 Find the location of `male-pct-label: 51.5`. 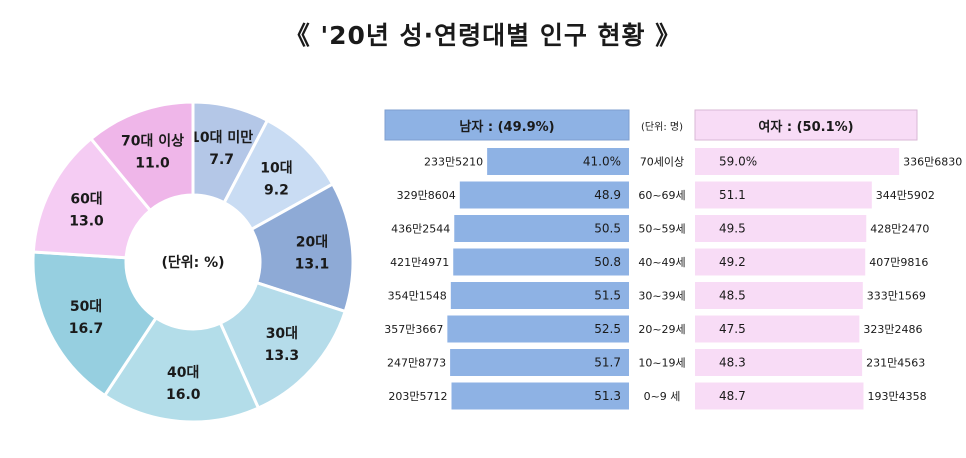

male-pct-label: 51.5 is located at coordinates (607, 296).